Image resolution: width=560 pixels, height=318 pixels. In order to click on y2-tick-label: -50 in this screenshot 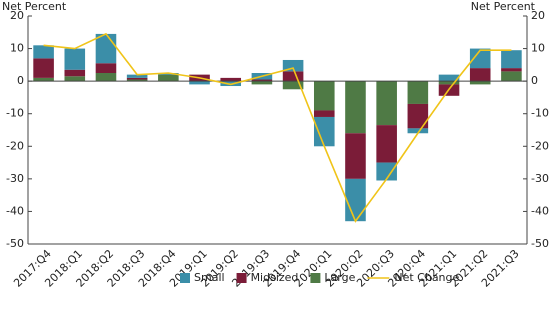, I will do `click(540, 243)`.